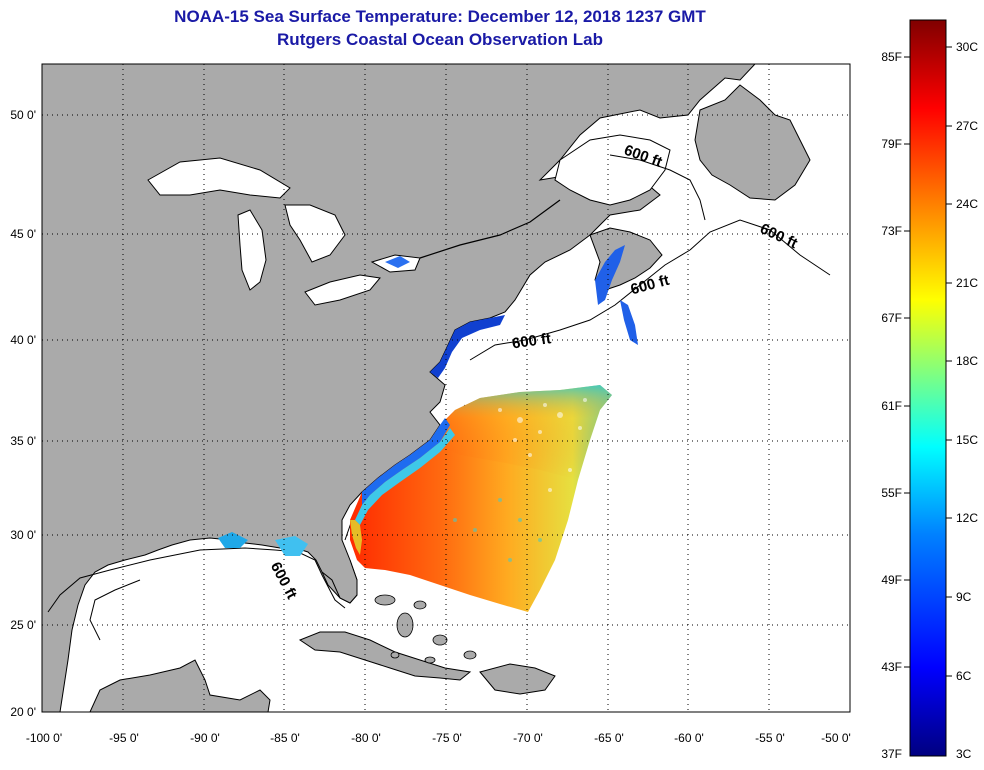  I want to click on lon-label: -100 0', so click(44, 738).